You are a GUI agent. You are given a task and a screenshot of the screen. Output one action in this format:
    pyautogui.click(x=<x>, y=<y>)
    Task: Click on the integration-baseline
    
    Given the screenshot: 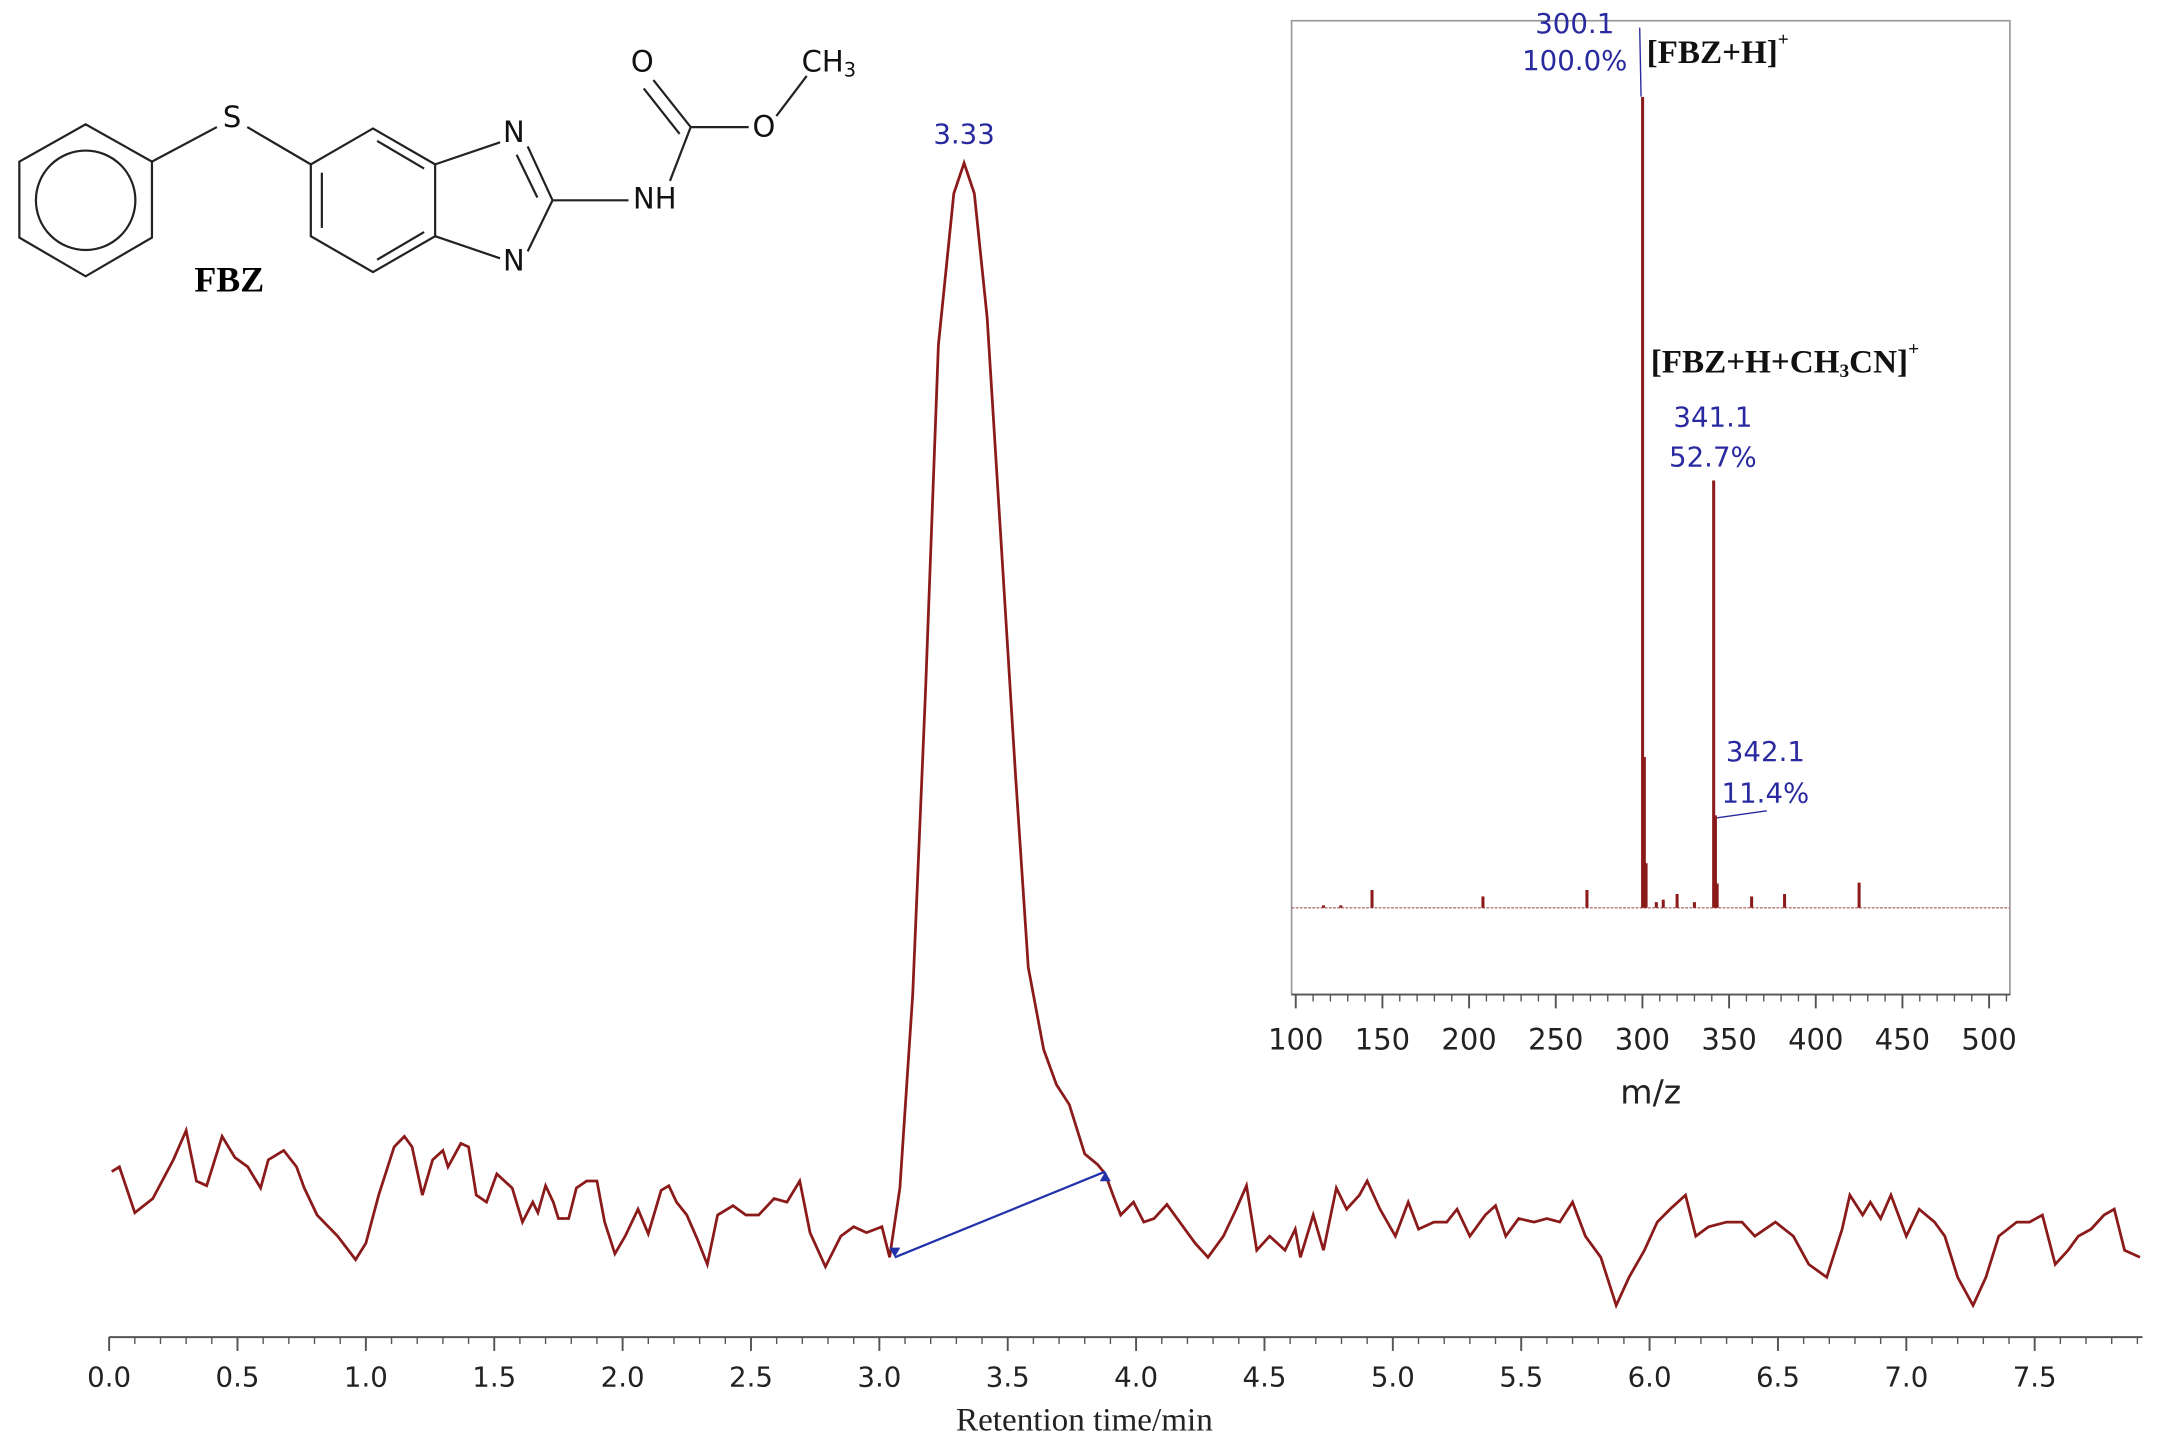 What is the action you would take?
    pyautogui.click(x=1000, y=1214)
    